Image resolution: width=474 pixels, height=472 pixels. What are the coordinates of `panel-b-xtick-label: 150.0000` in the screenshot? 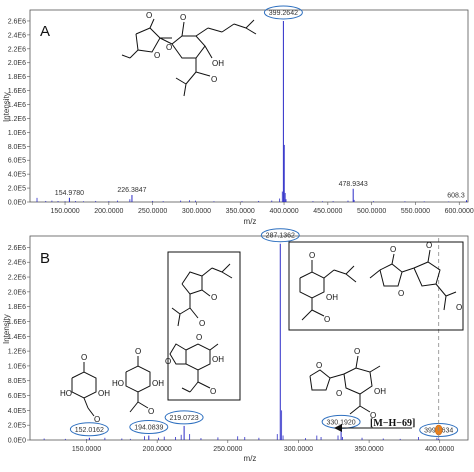 It's located at (86, 449).